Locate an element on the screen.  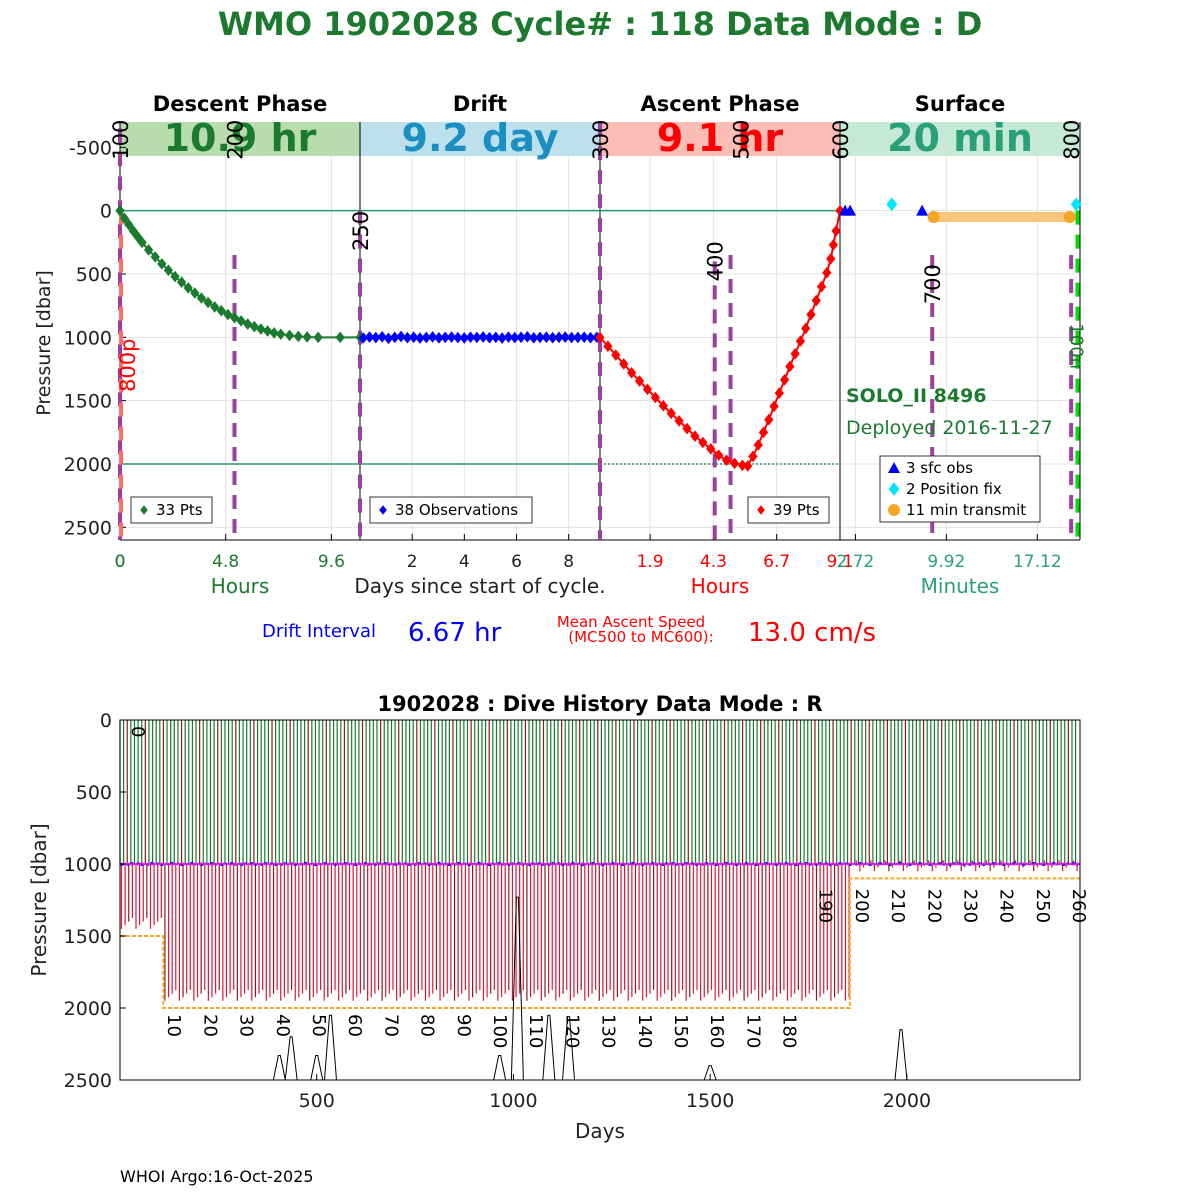
position-fix-point is located at coordinates (1076, 204).